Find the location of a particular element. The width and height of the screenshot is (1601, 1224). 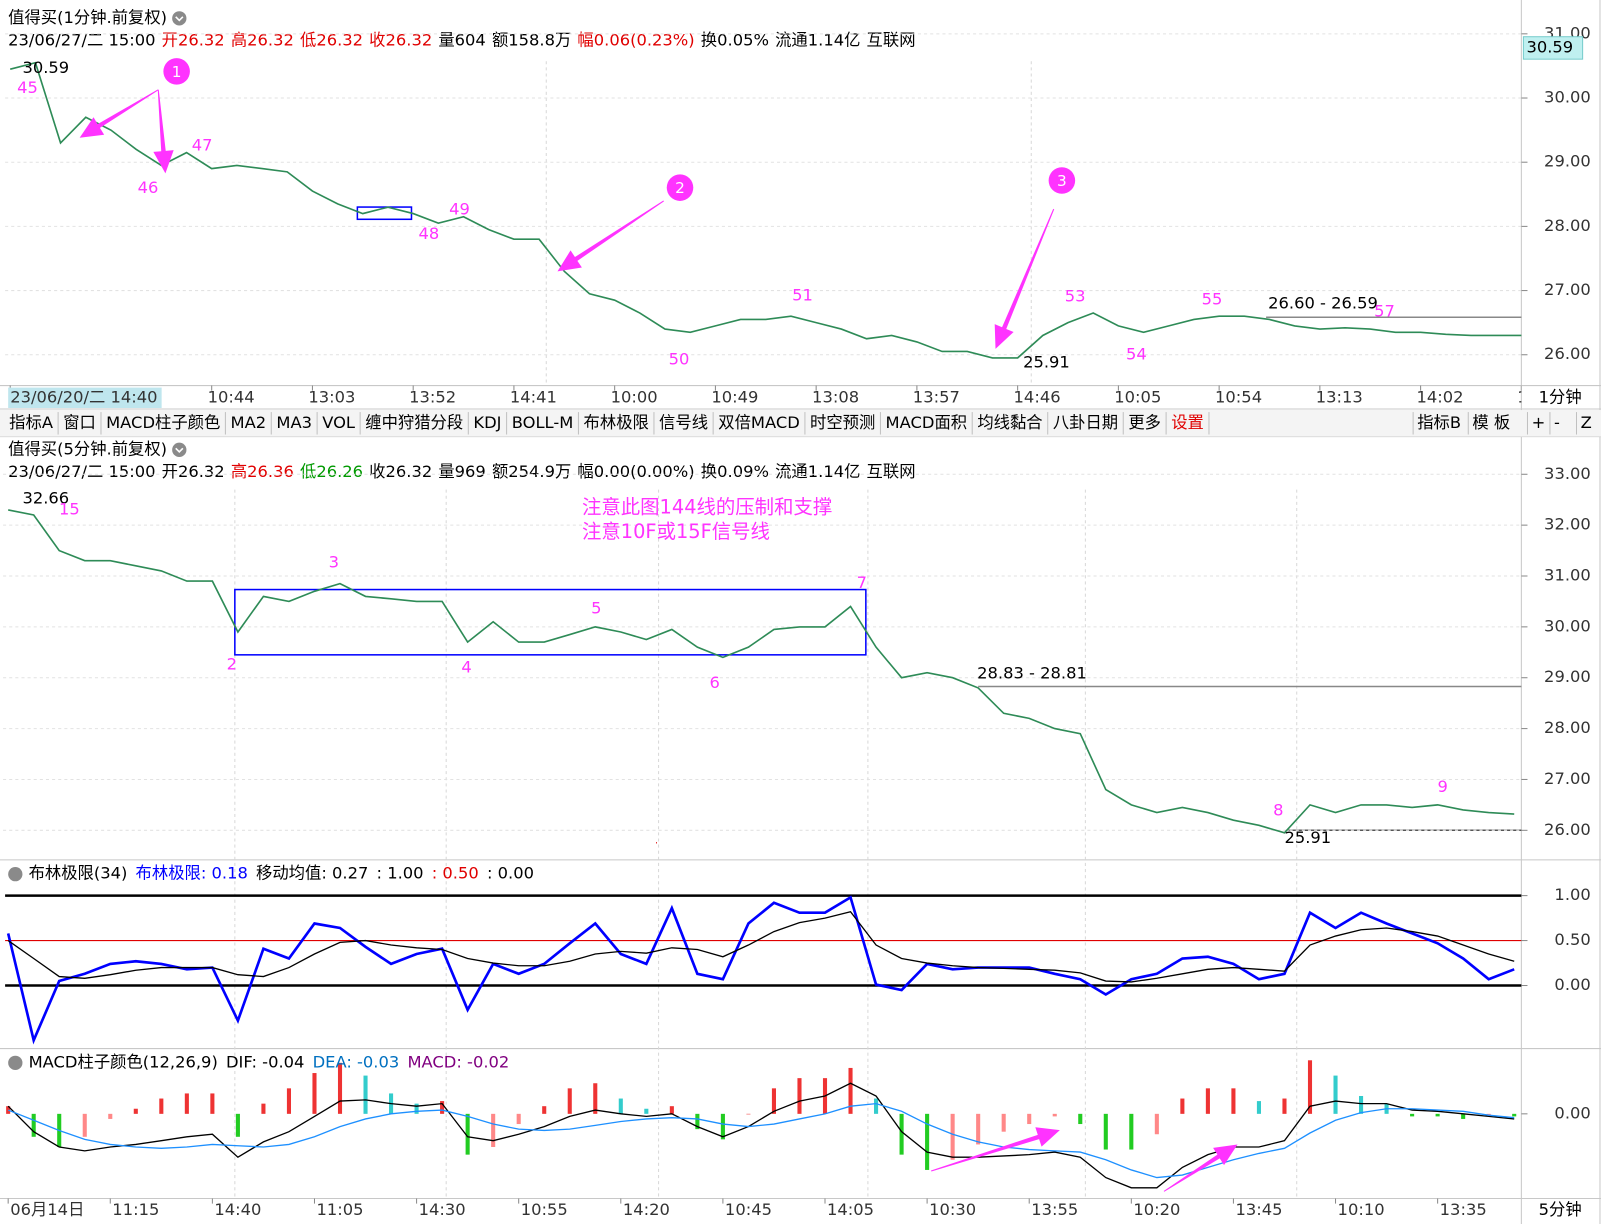

info-segment: 幅0.00(0.00%) is located at coordinates (635, 471).